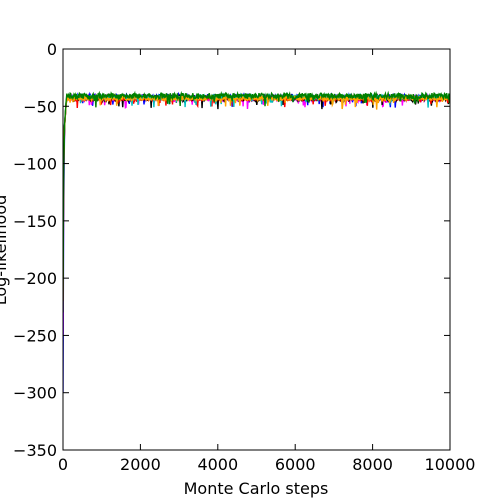  I want to click on y-tick-label: −50, so click(40, 106).